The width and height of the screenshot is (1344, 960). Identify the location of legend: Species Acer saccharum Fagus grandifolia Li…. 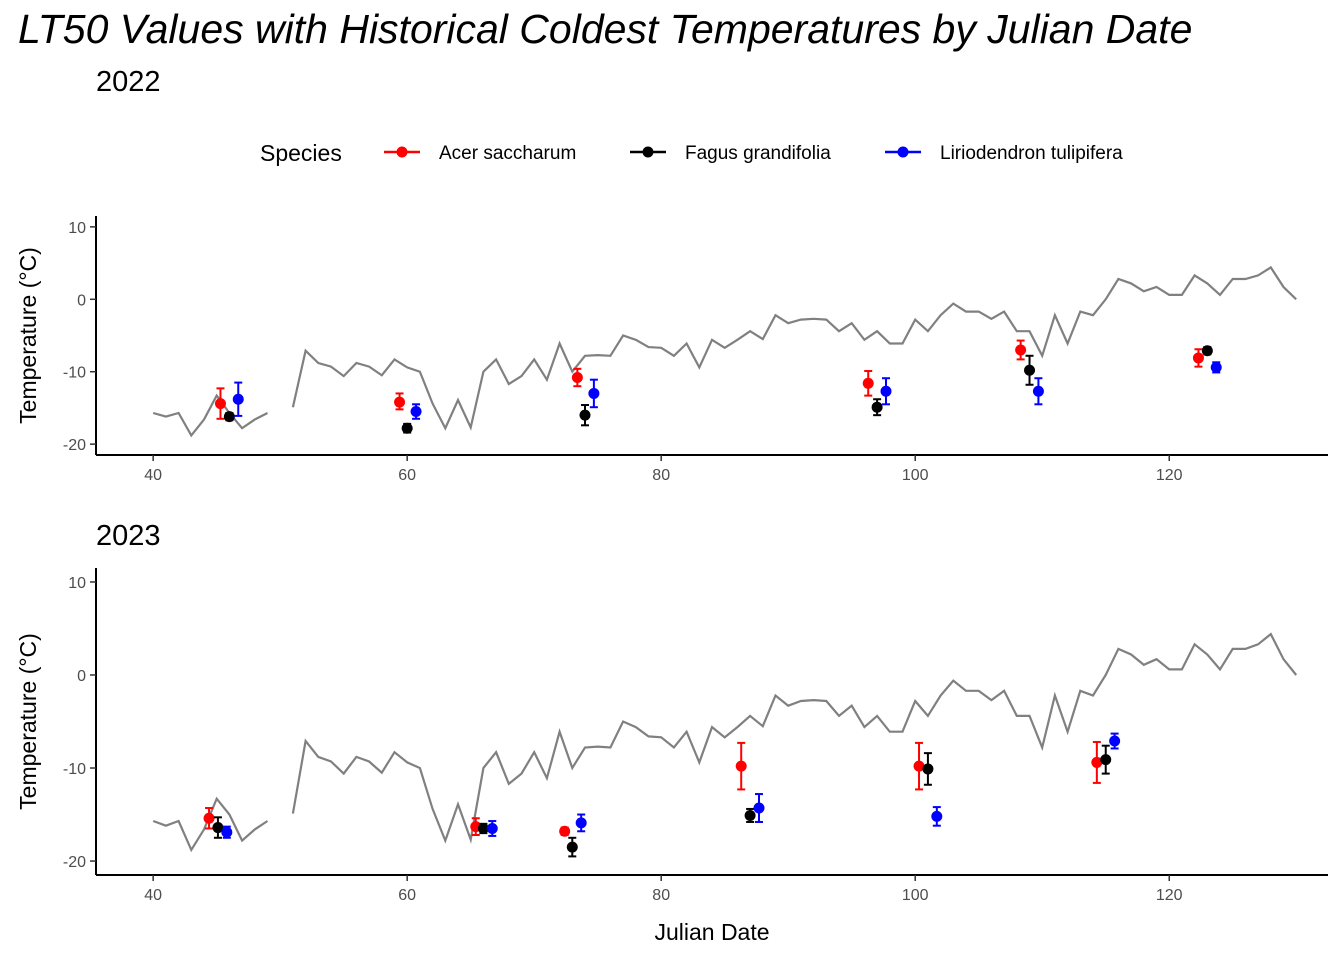
(691, 153).